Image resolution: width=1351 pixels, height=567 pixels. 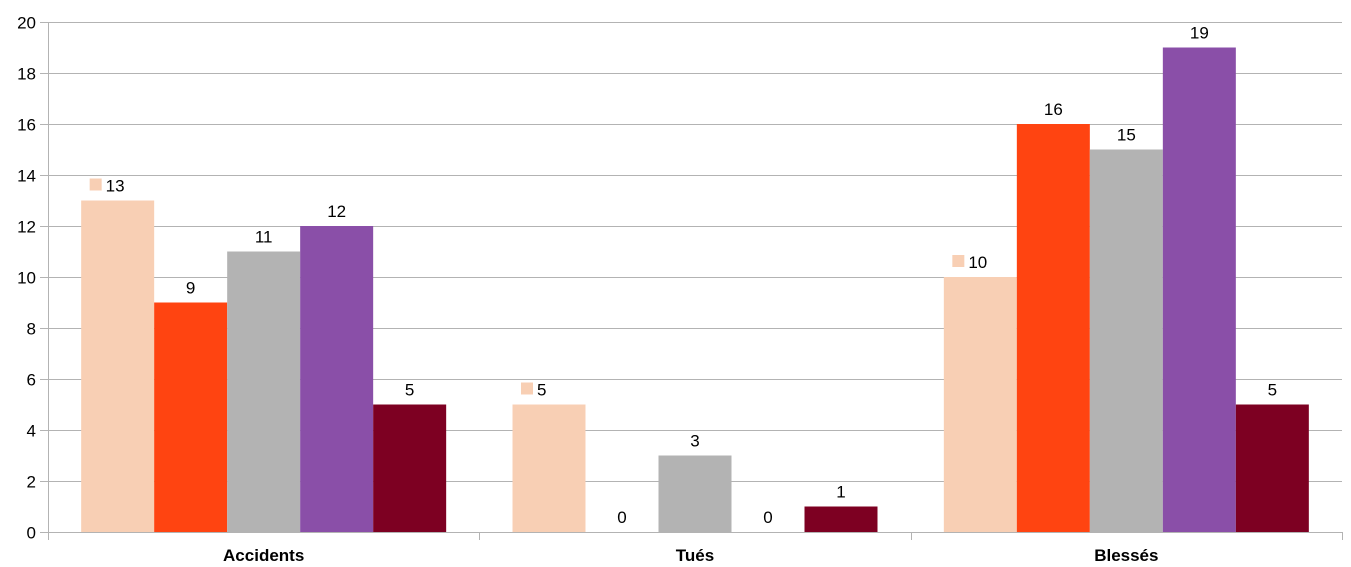 I want to click on y-tick-label: 12, so click(x=26, y=227).